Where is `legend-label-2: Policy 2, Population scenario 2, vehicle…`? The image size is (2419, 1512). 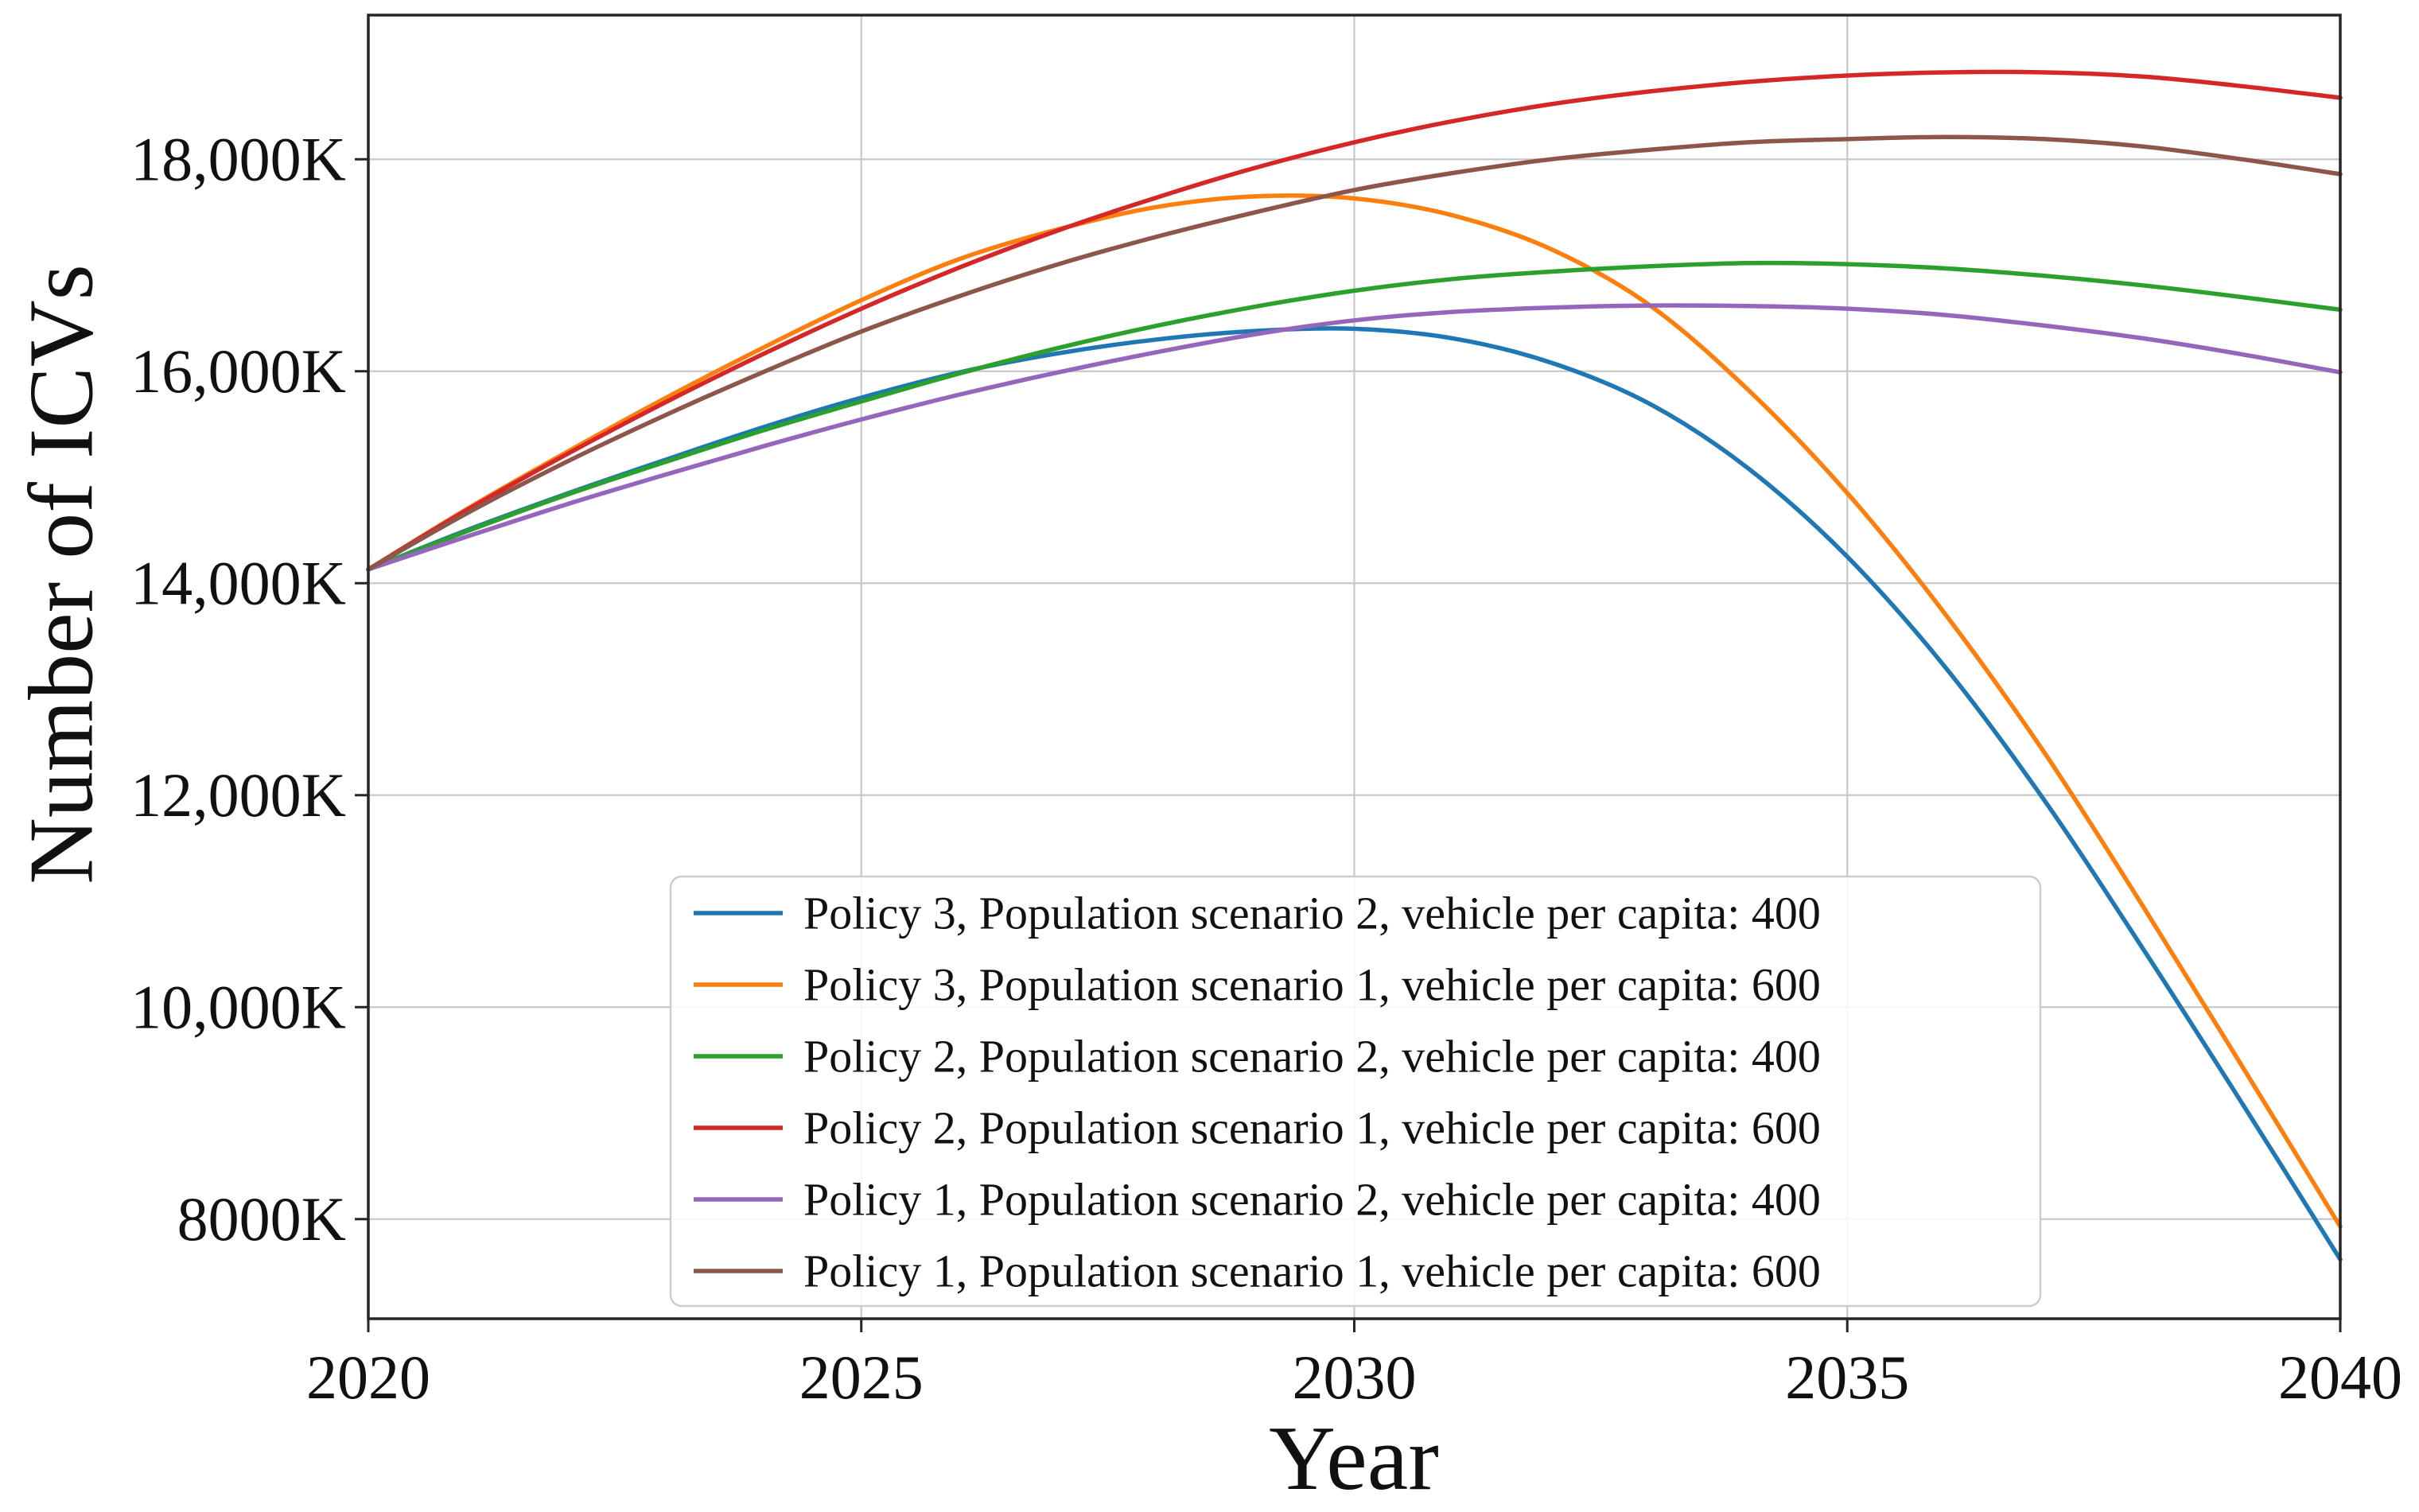 legend-label-2: Policy 2, Population scenario 2, vehicle… is located at coordinates (1312, 1056).